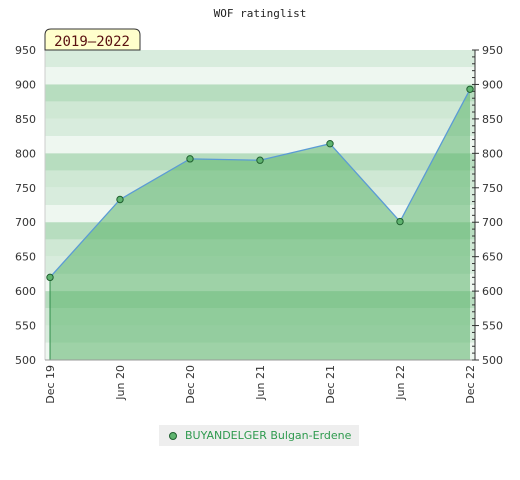 The image size is (520, 480). Describe the element at coordinates (492, 257) in the screenshot. I see `y-tick-label-right: 650` at that location.